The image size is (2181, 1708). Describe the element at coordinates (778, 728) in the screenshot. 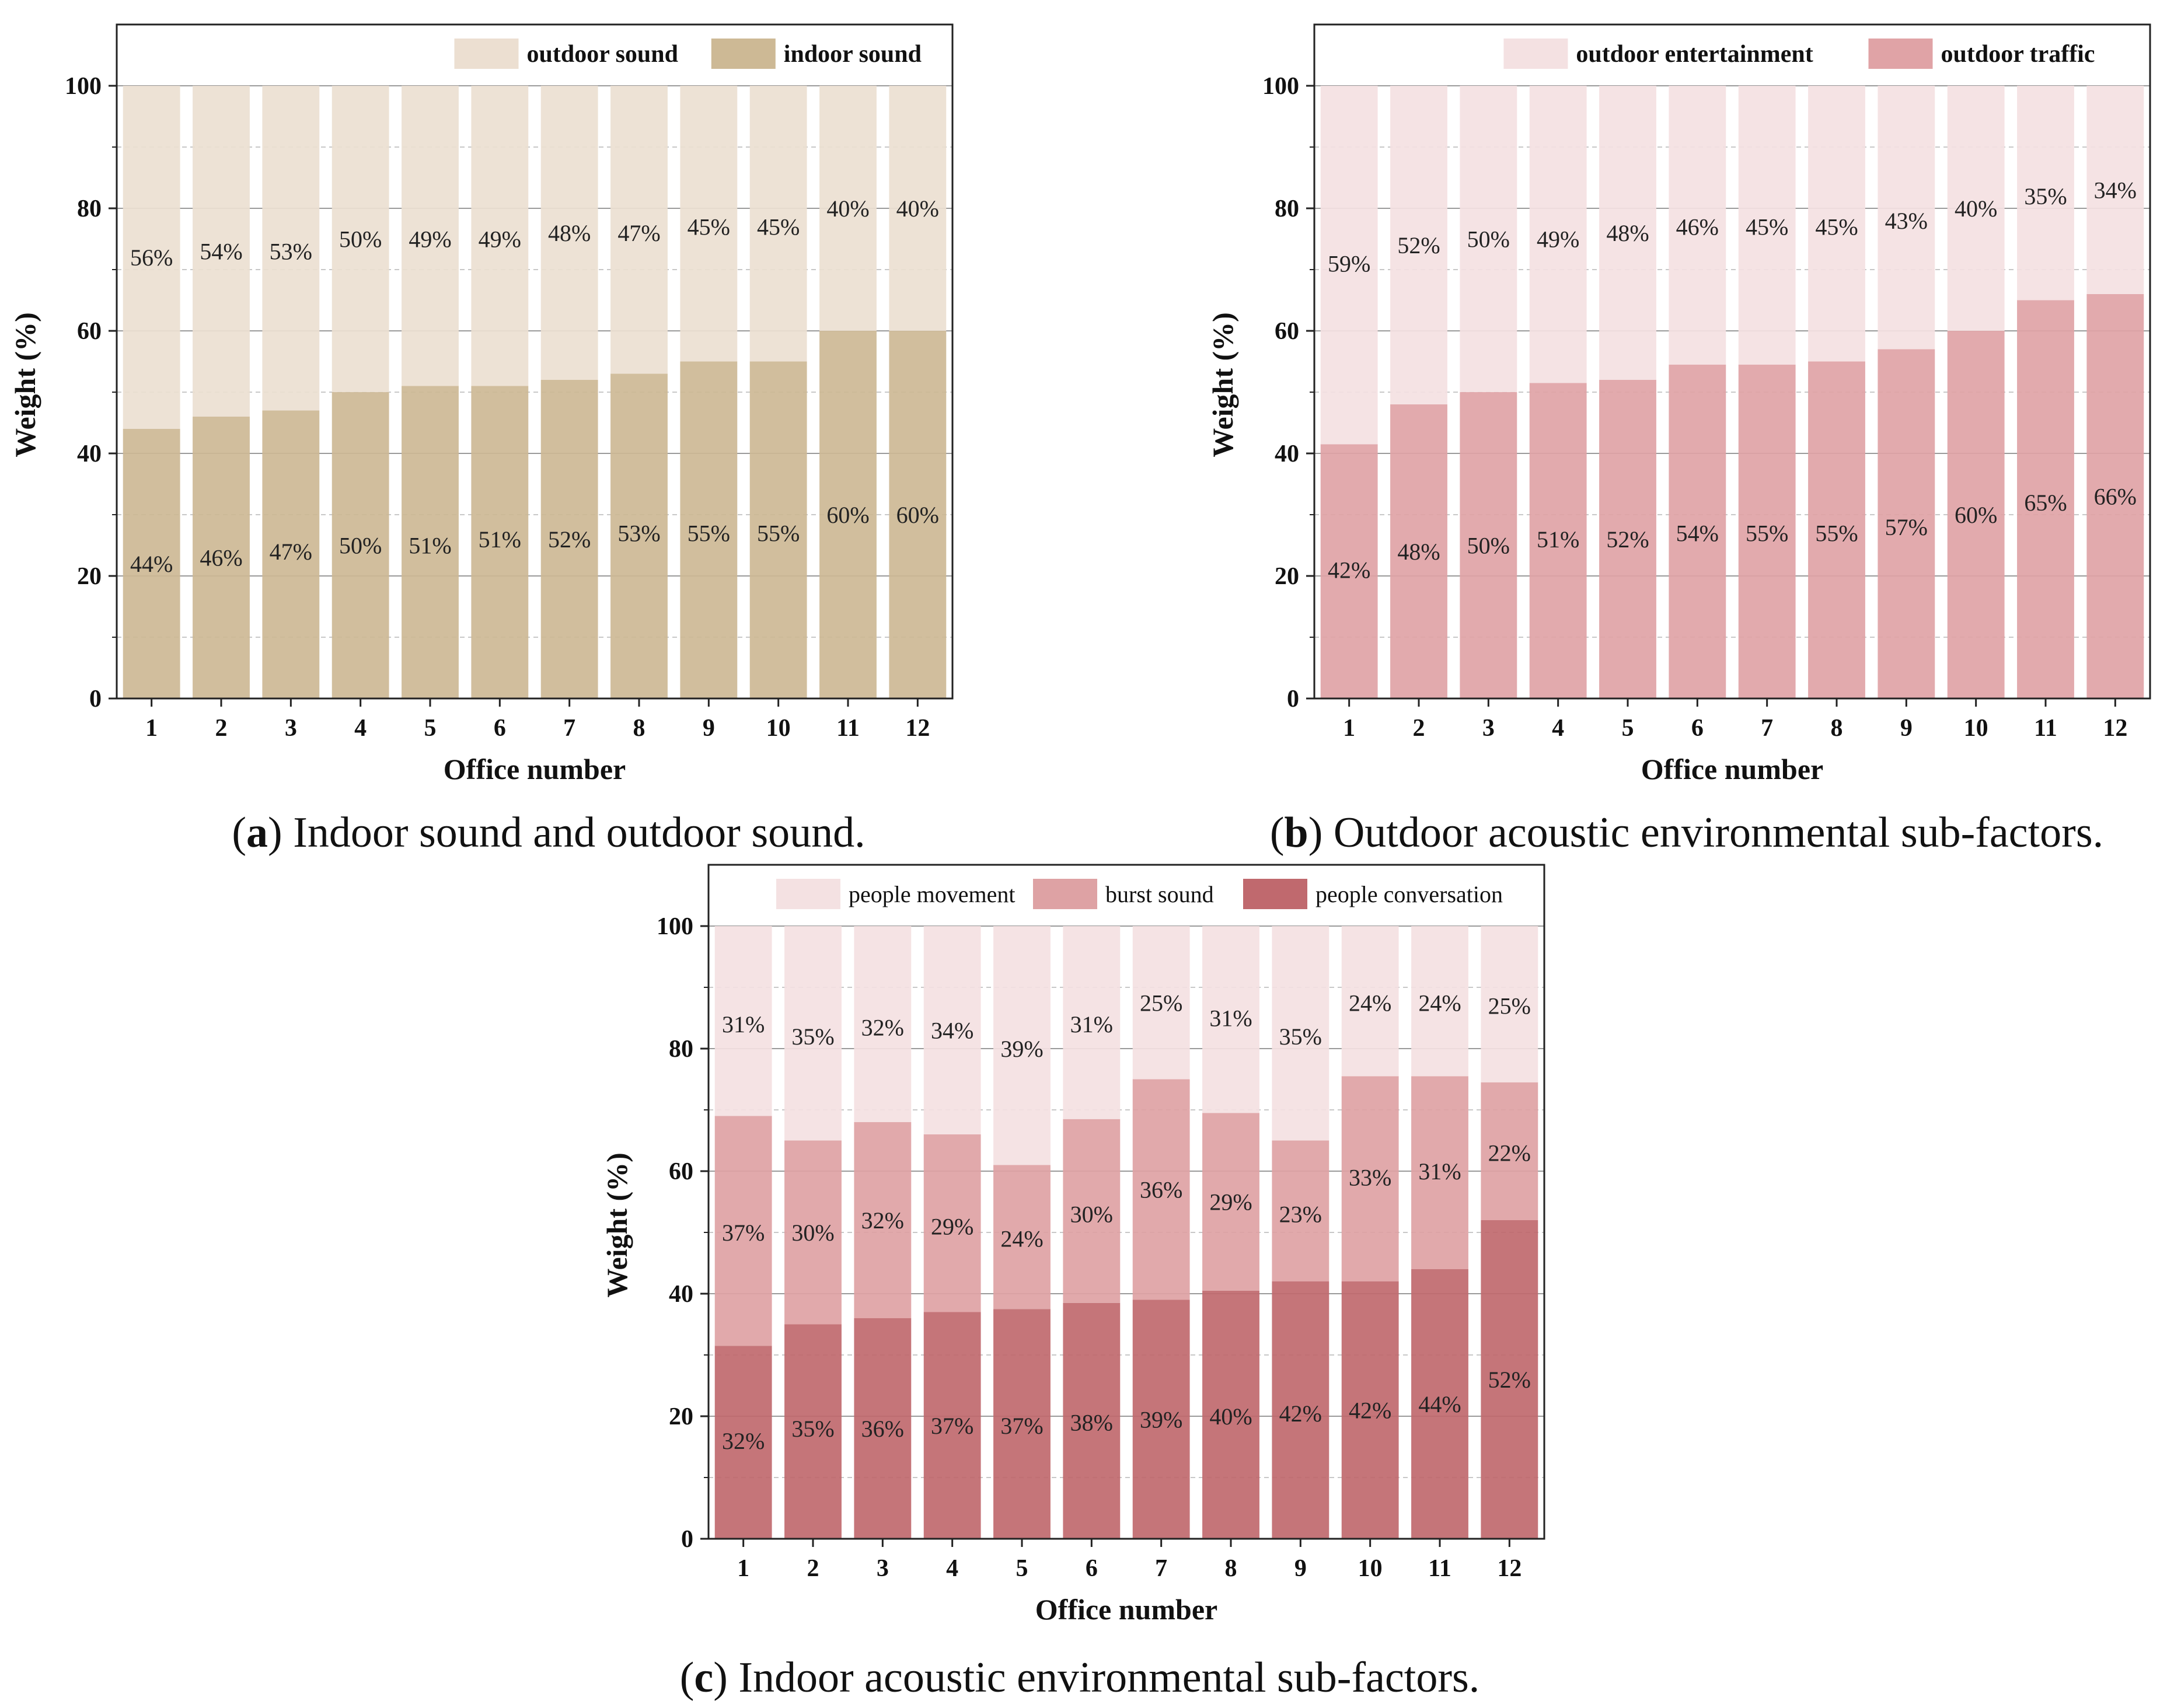

I see `x-tick-label: 10` at that location.